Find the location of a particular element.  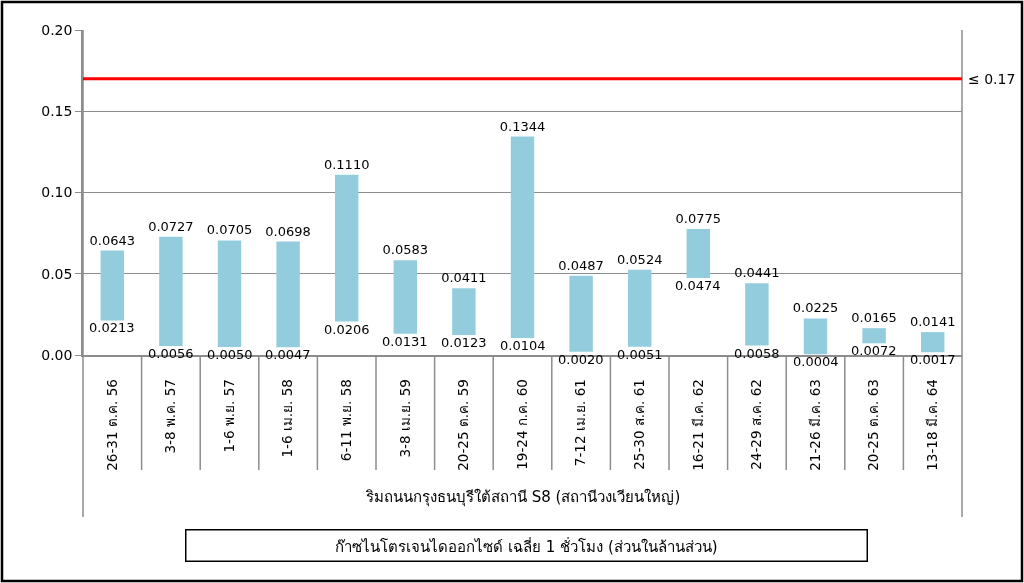

data-label: 0.1110 is located at coordinates (346, 164).